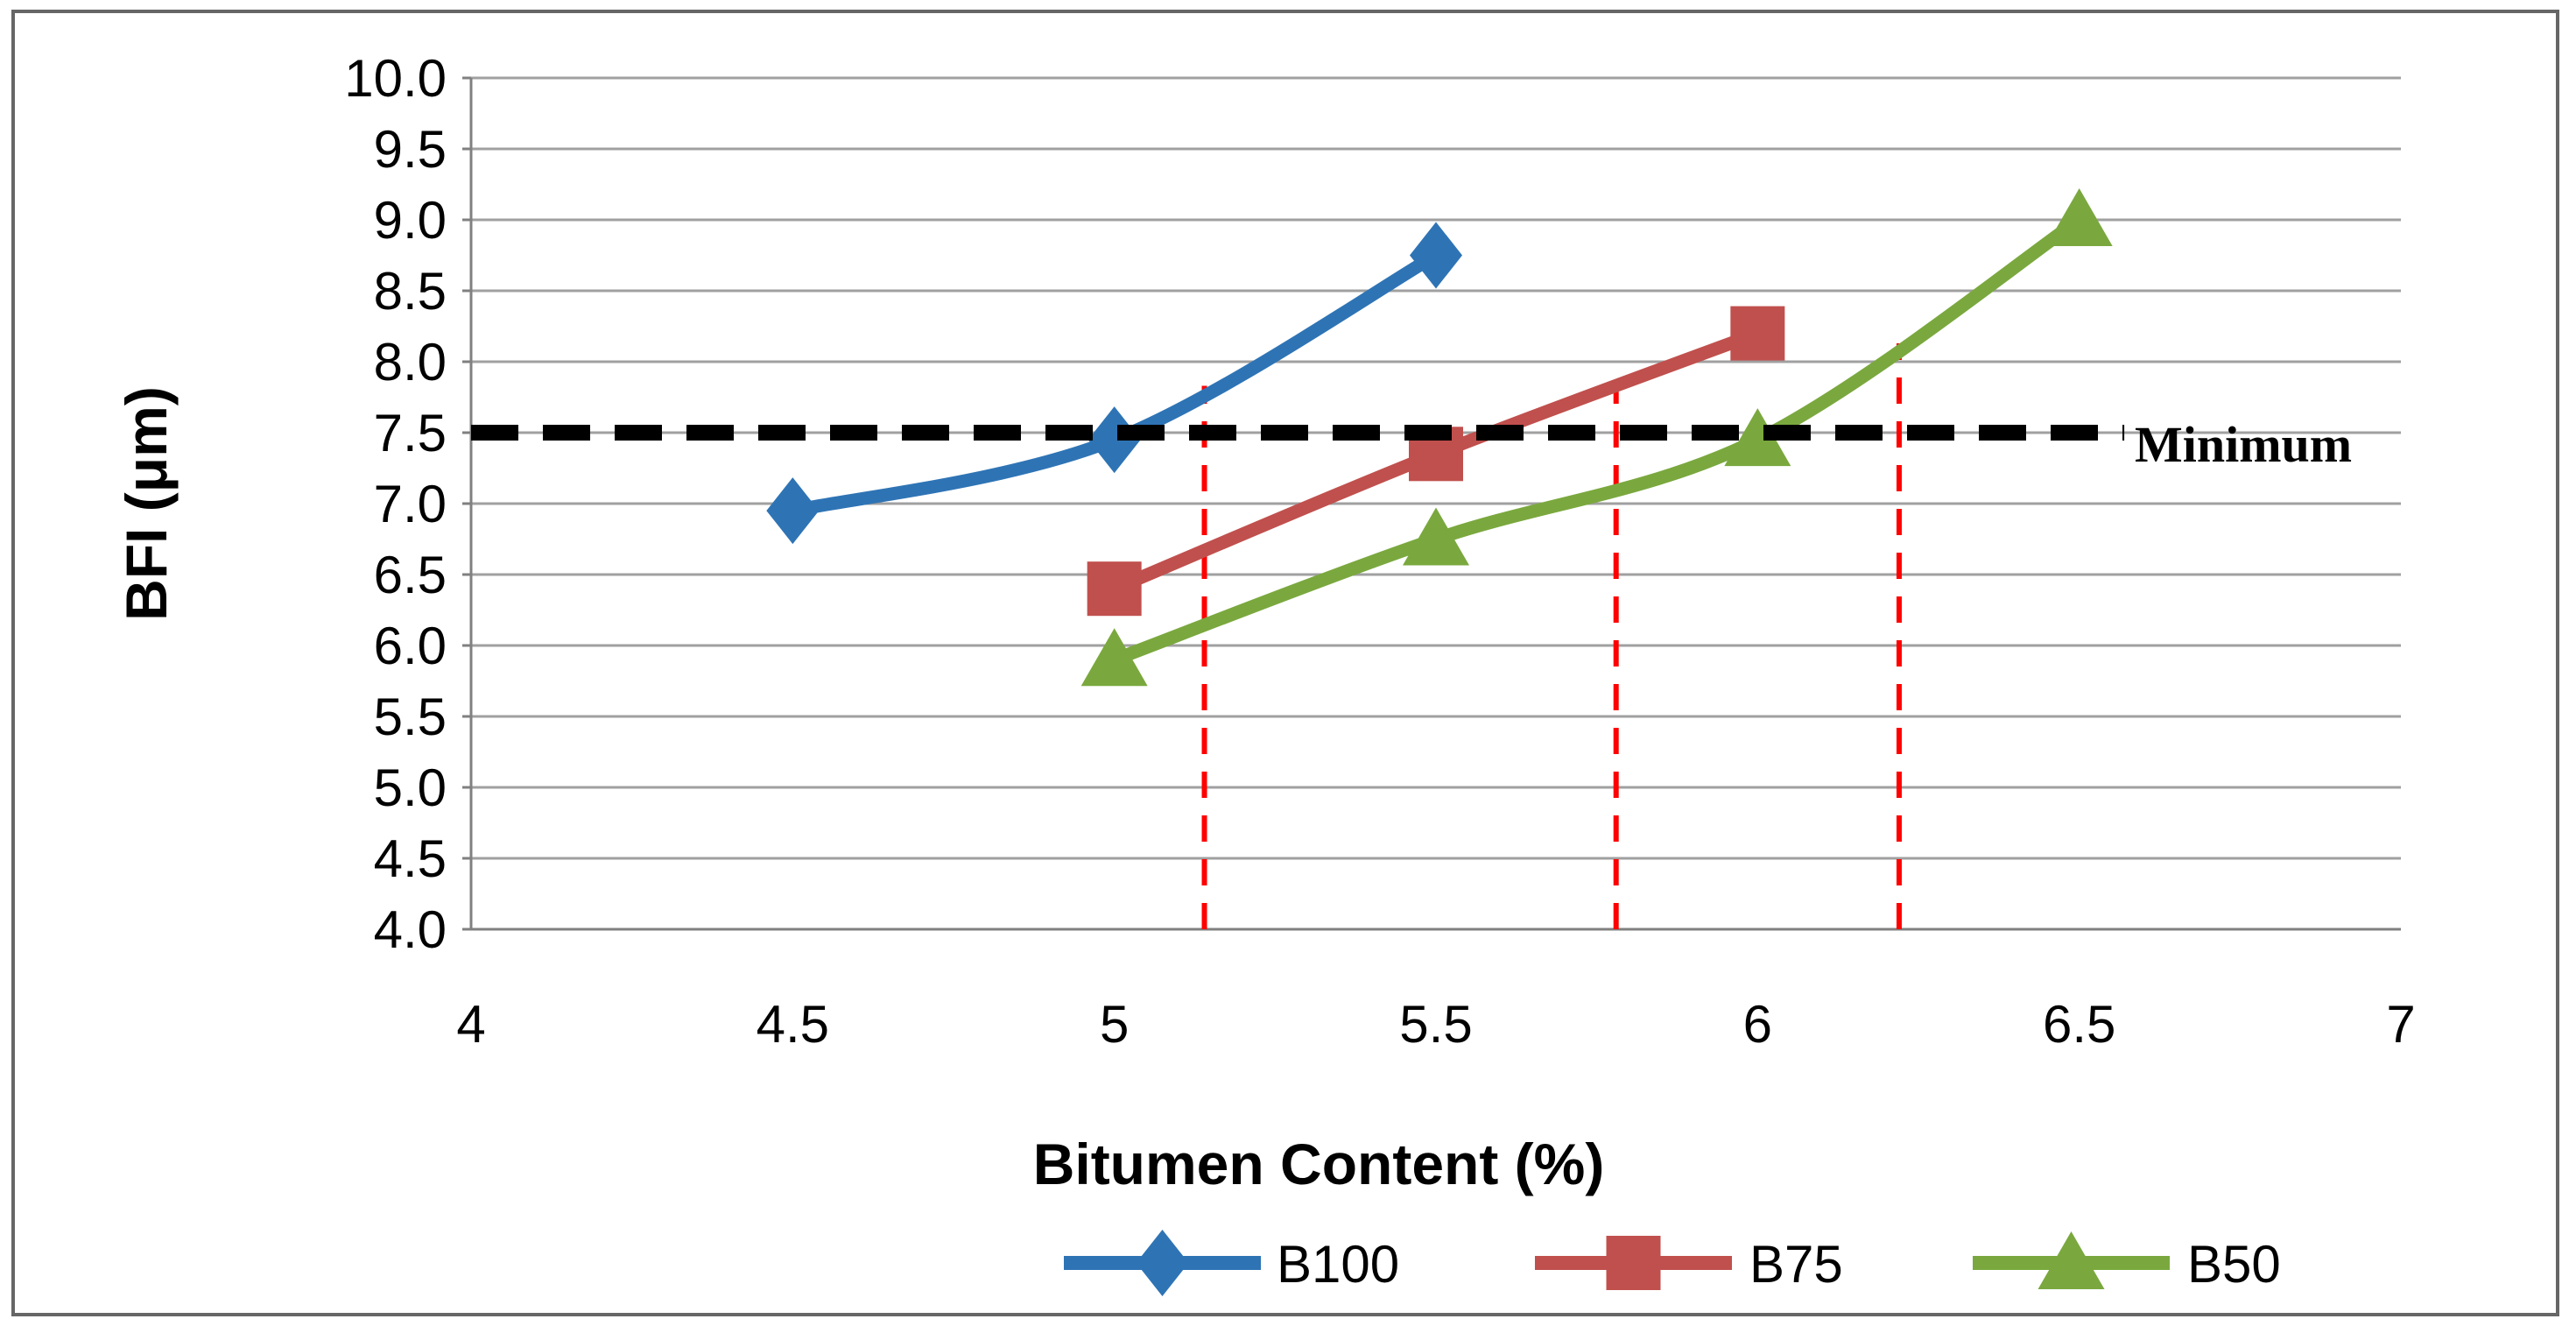 Image resolution: width=2576 pixels, height=1326 pixels. I want to click on legend-item-b100: B100, so click(1231, 1263).